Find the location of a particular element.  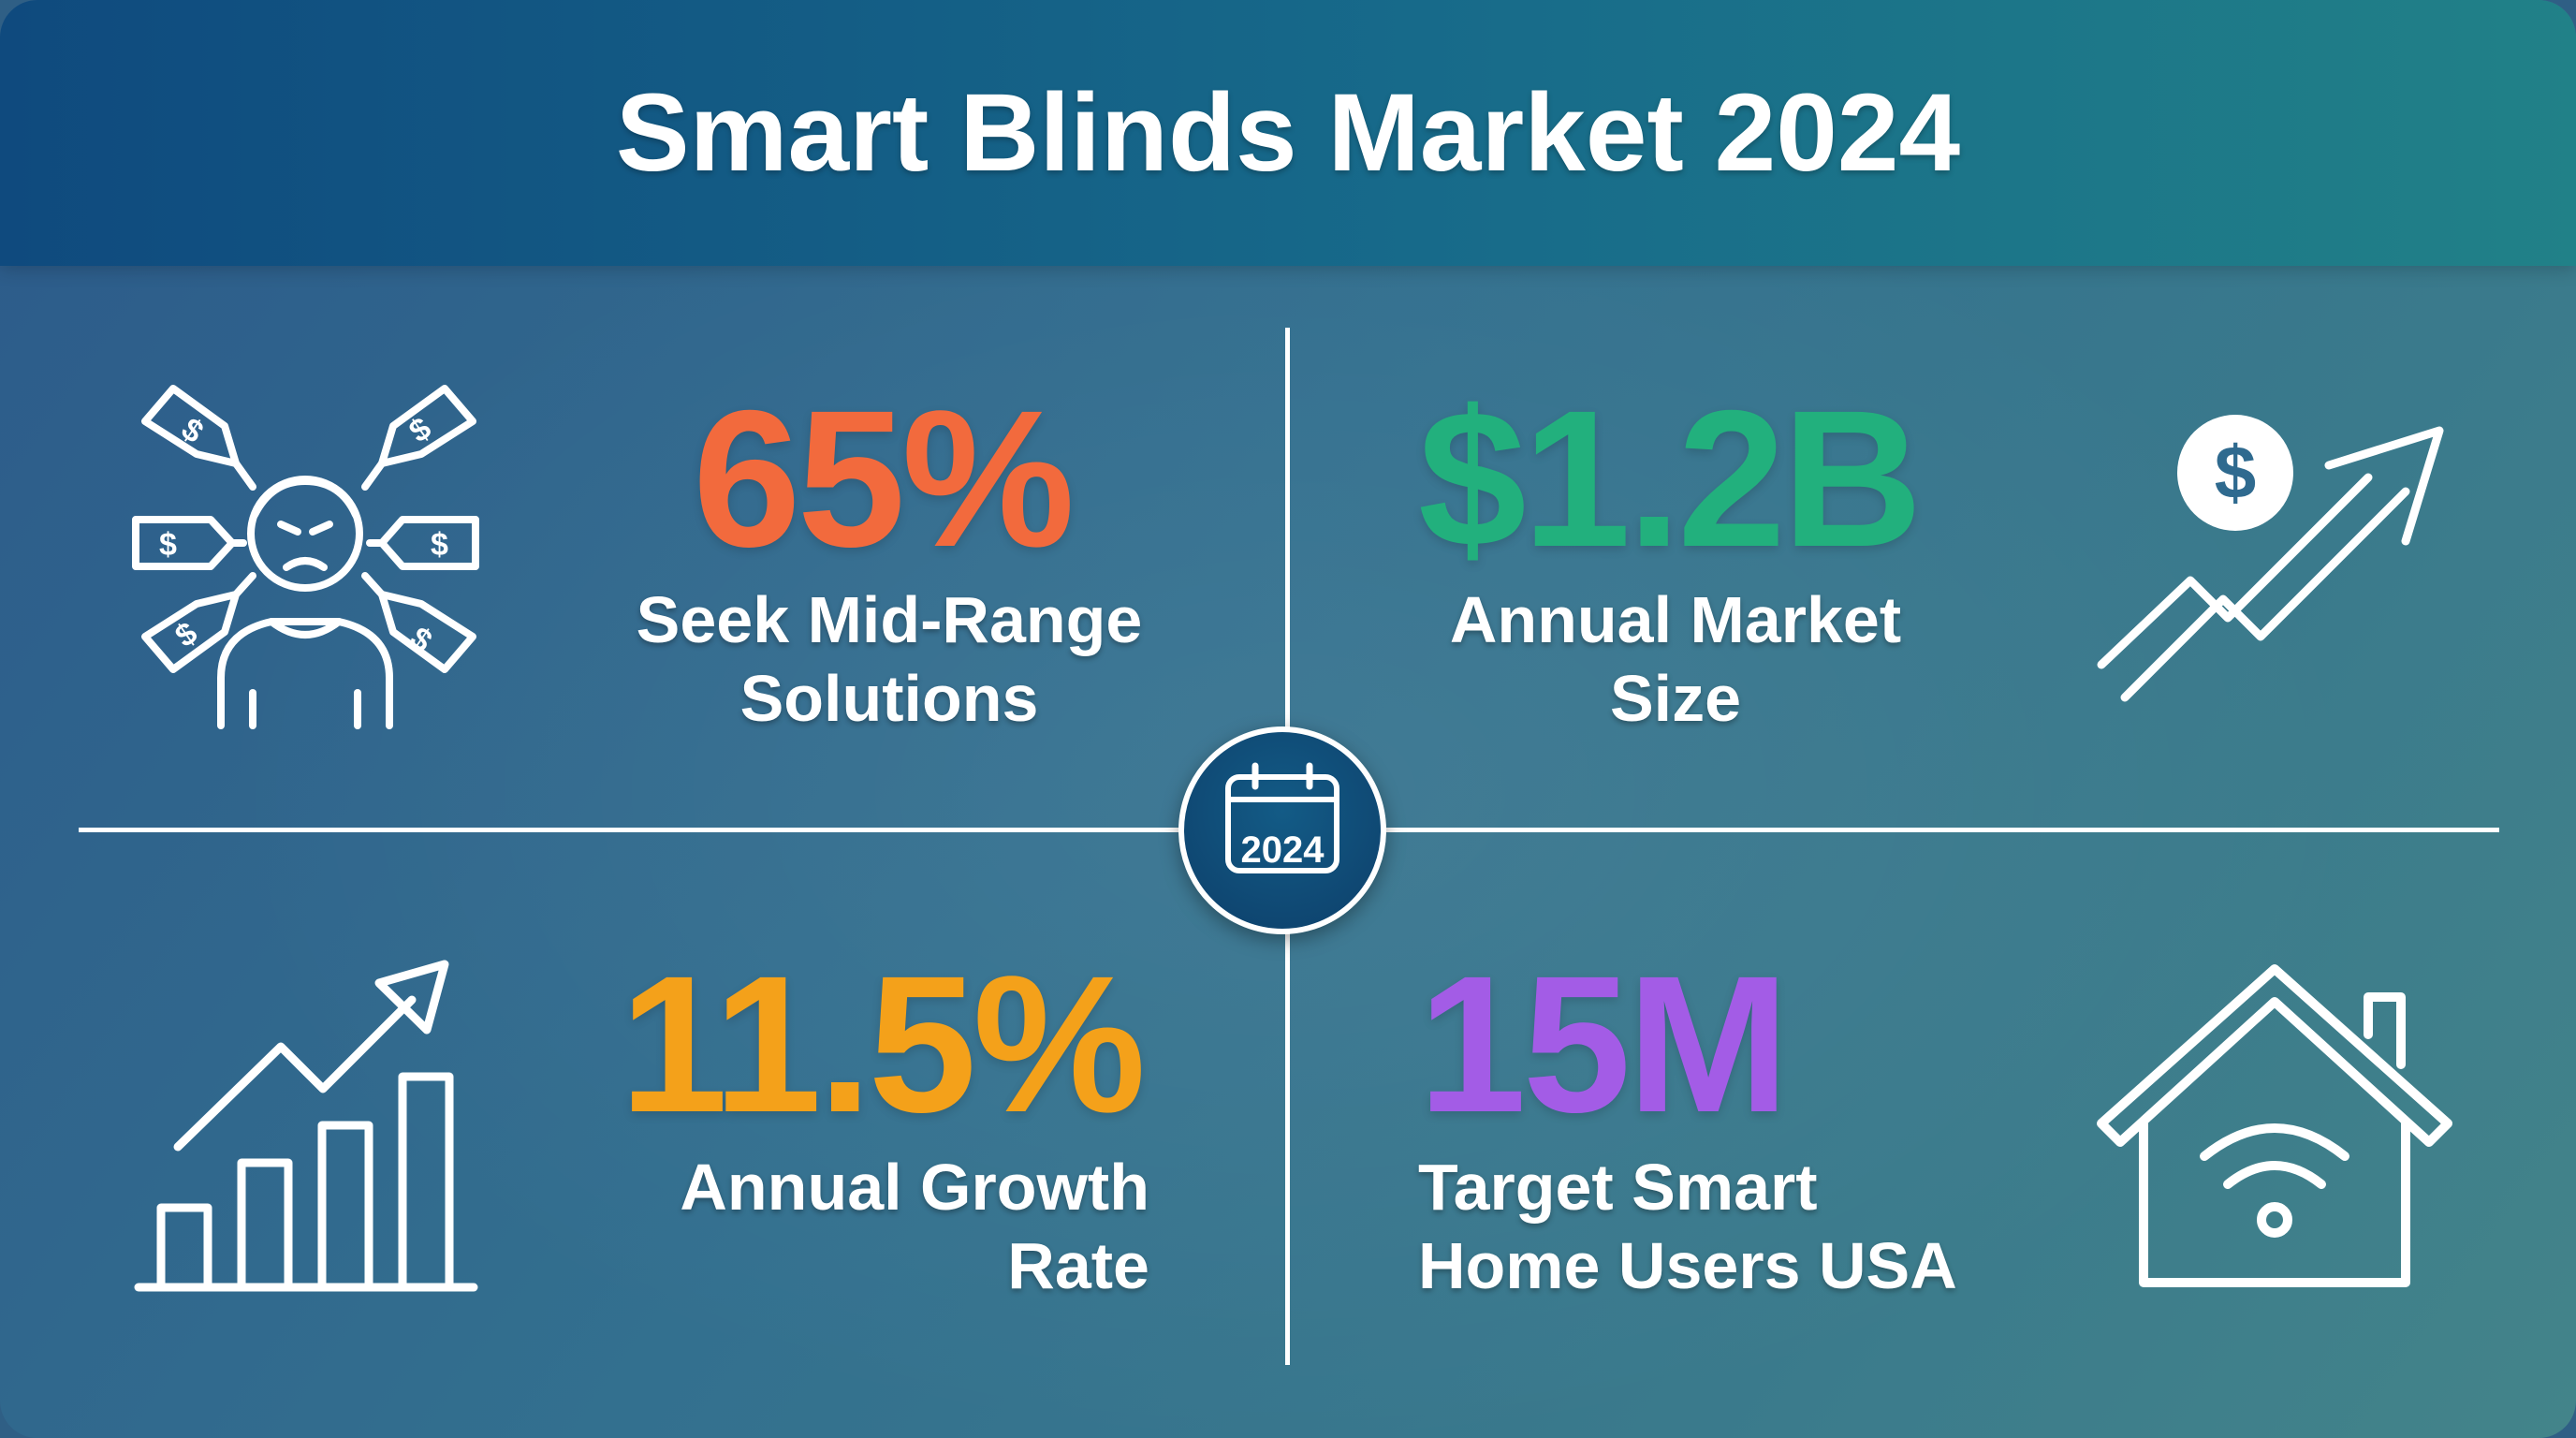

bar-chart-growth-icon is located at coordinates (309, 1128).